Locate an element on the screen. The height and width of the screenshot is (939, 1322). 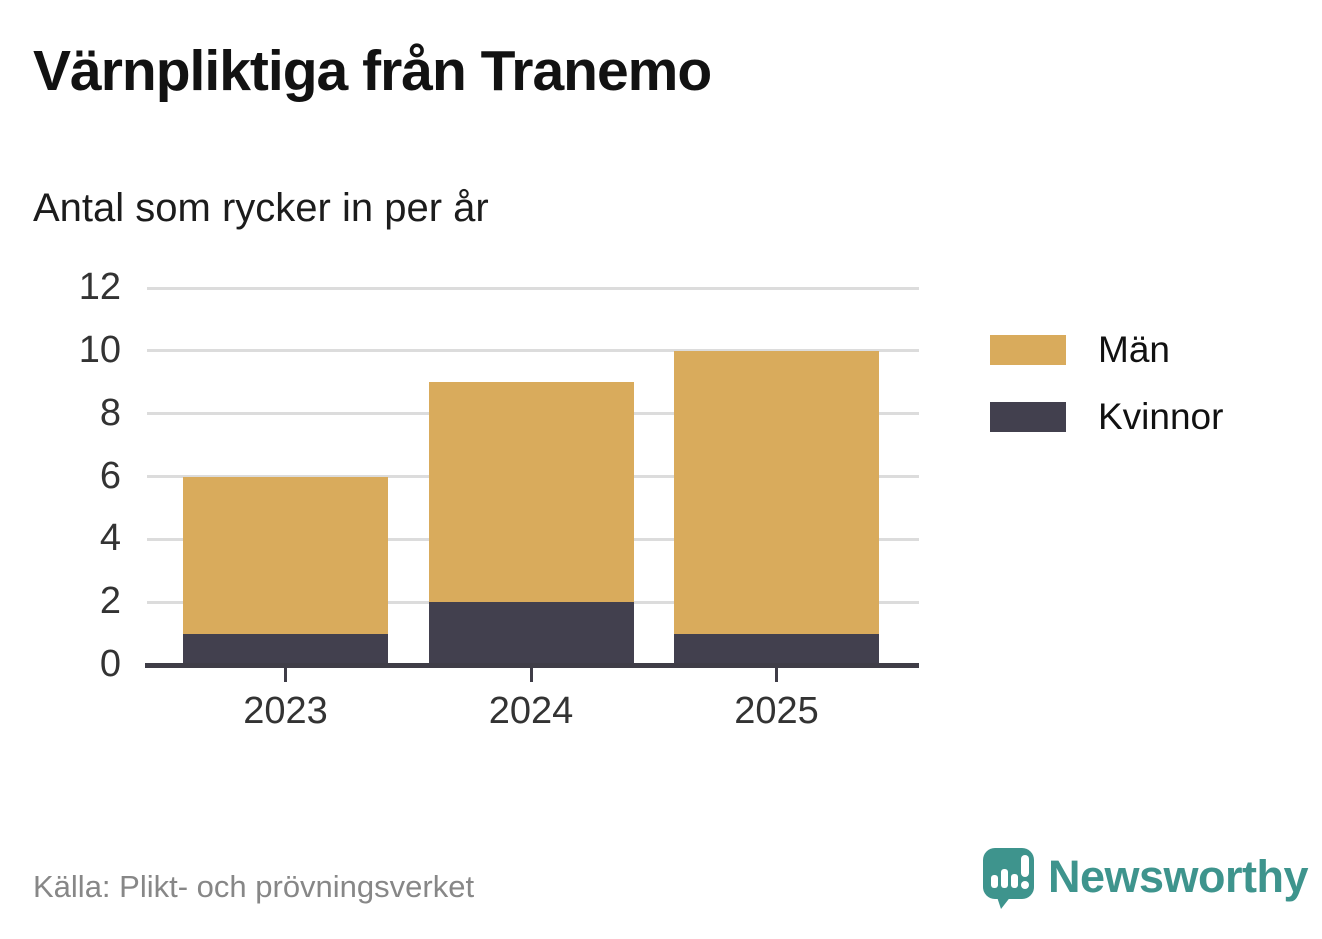
bar-2023-män is located at coordinates (285, 555).